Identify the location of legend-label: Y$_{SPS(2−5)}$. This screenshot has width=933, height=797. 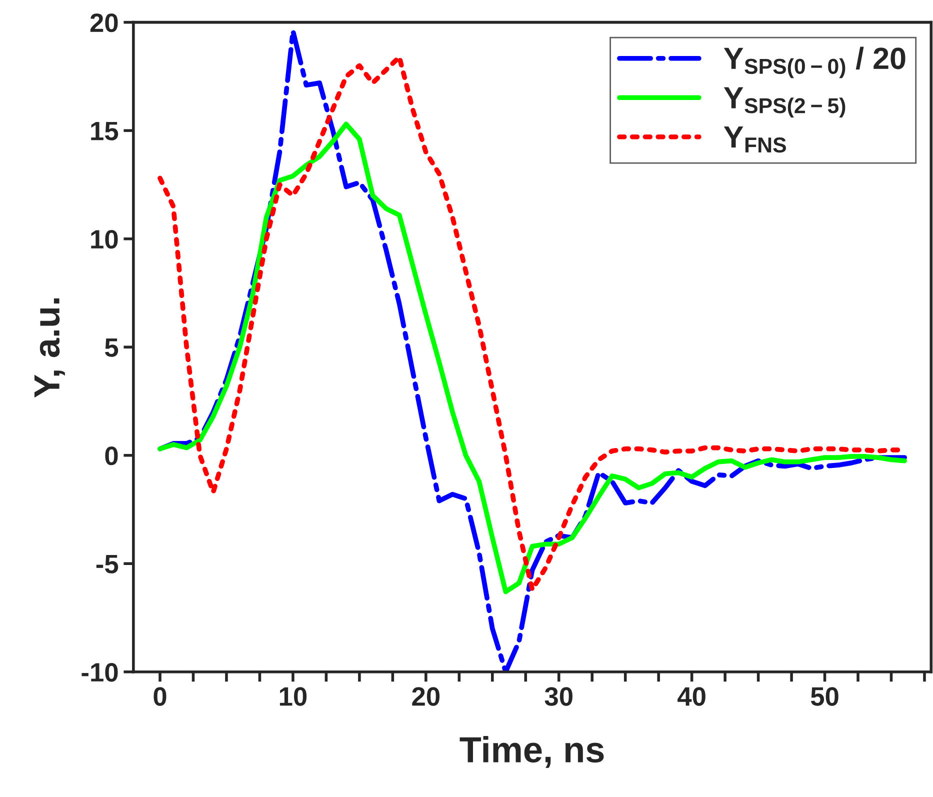
(785, 102).